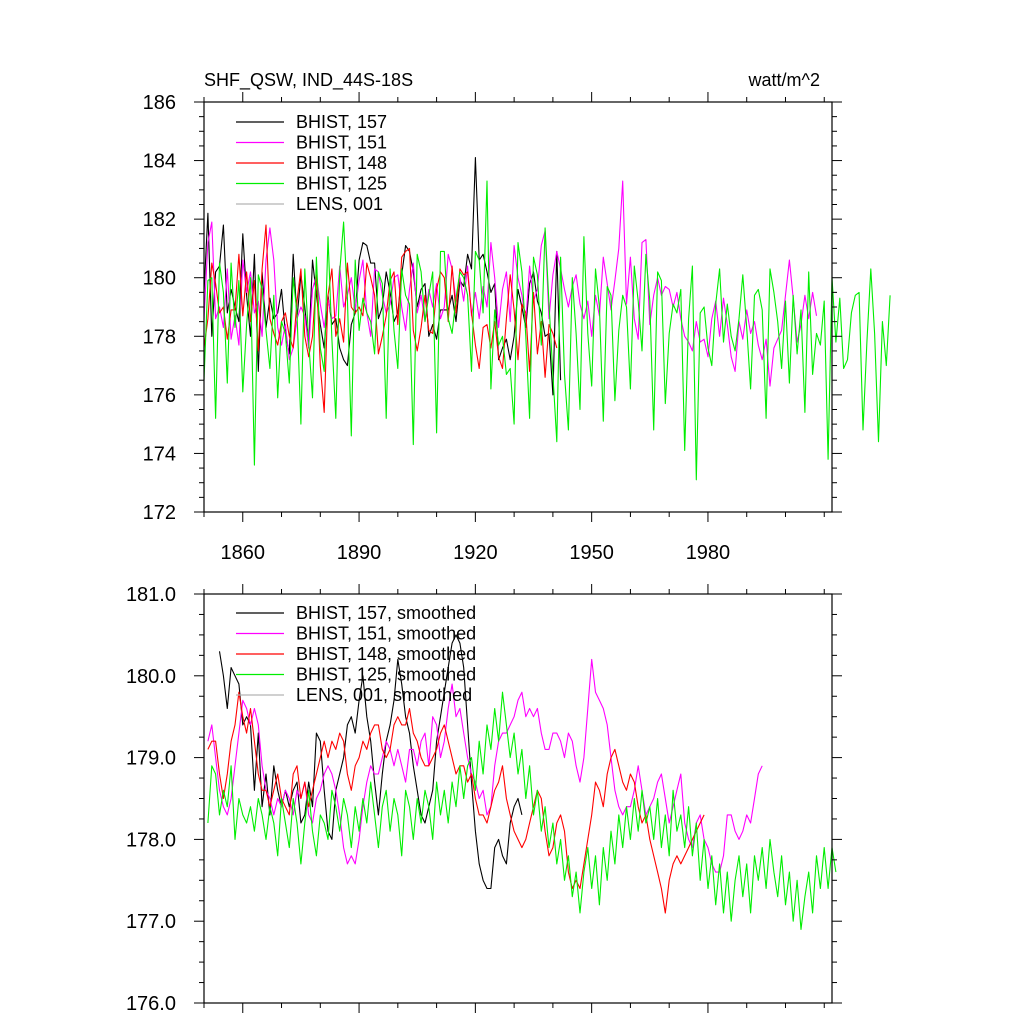 The width and height of the screenshot is (1024, 1024). I want to click on y-tick-label: 180, so click(159, 279).